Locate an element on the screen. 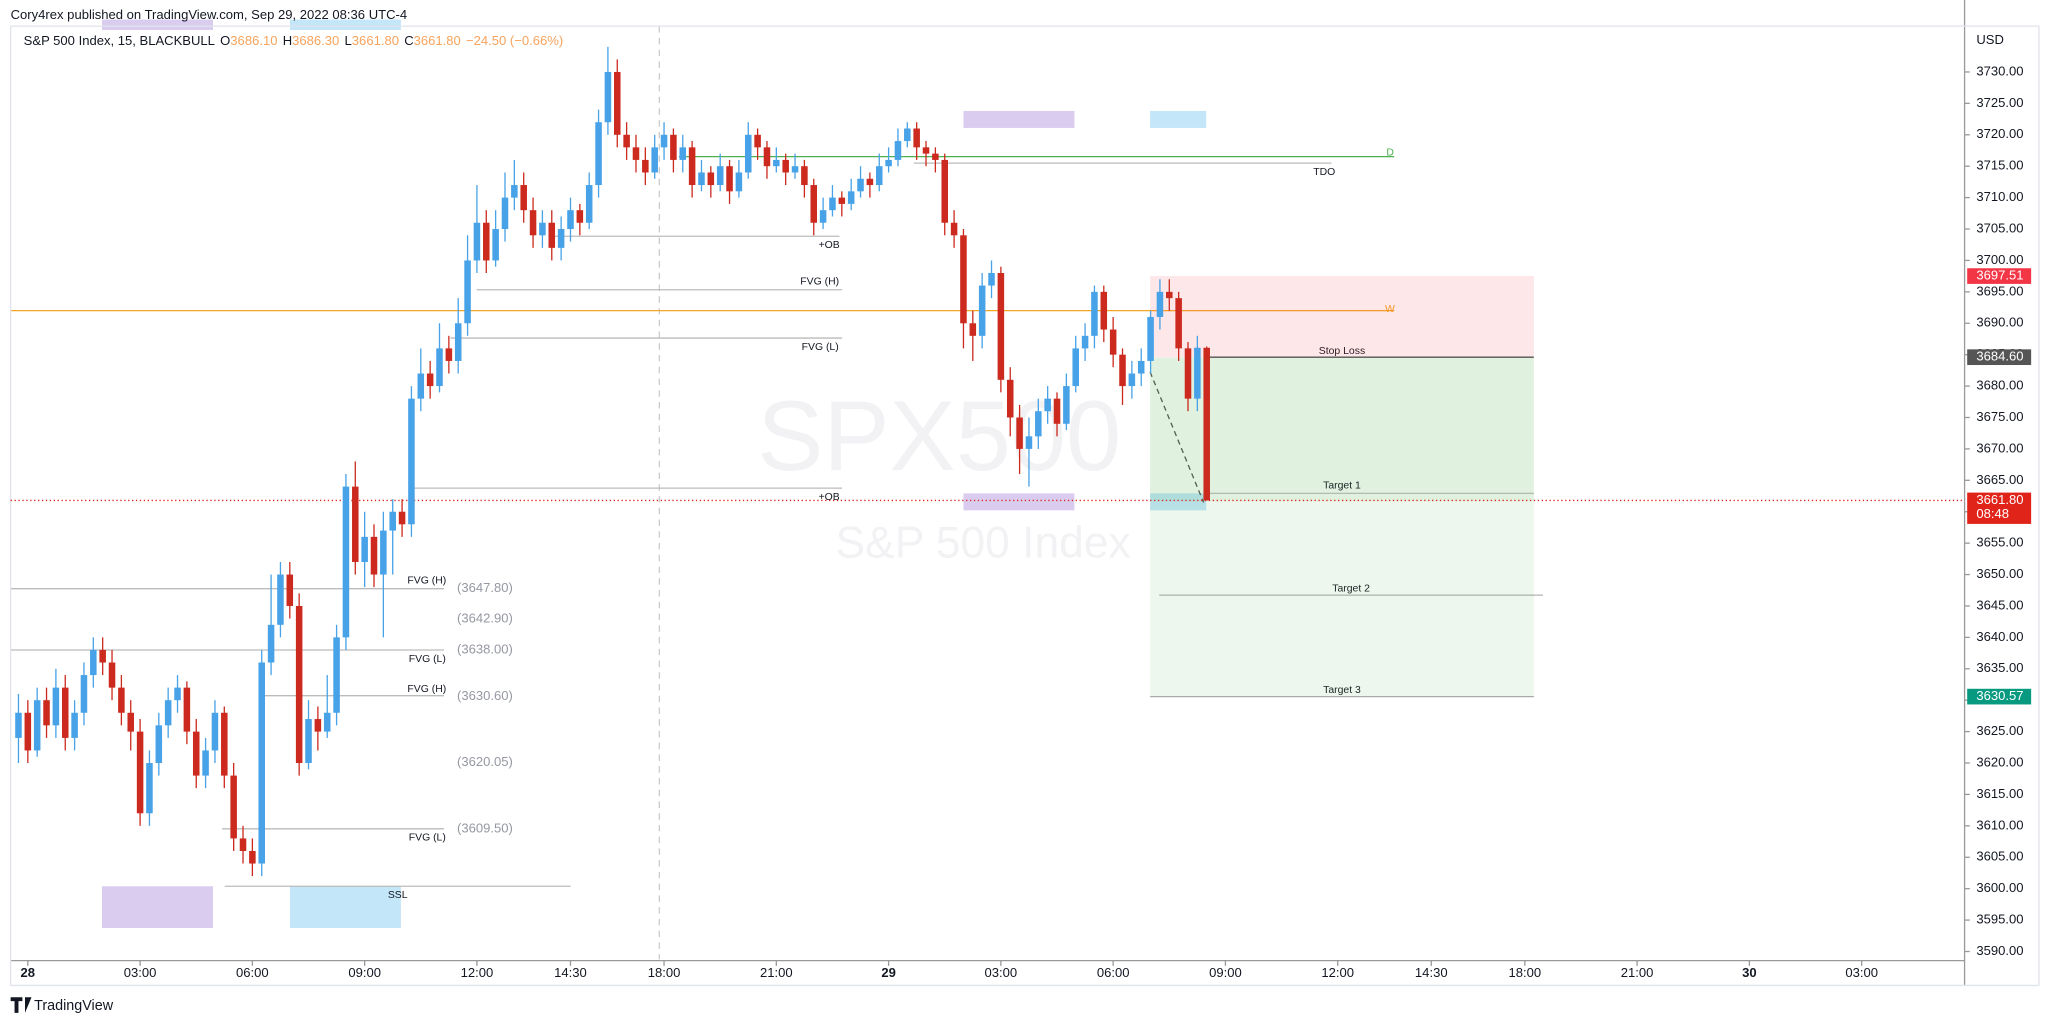  logo-icon is located at coordinates (21, 1005).